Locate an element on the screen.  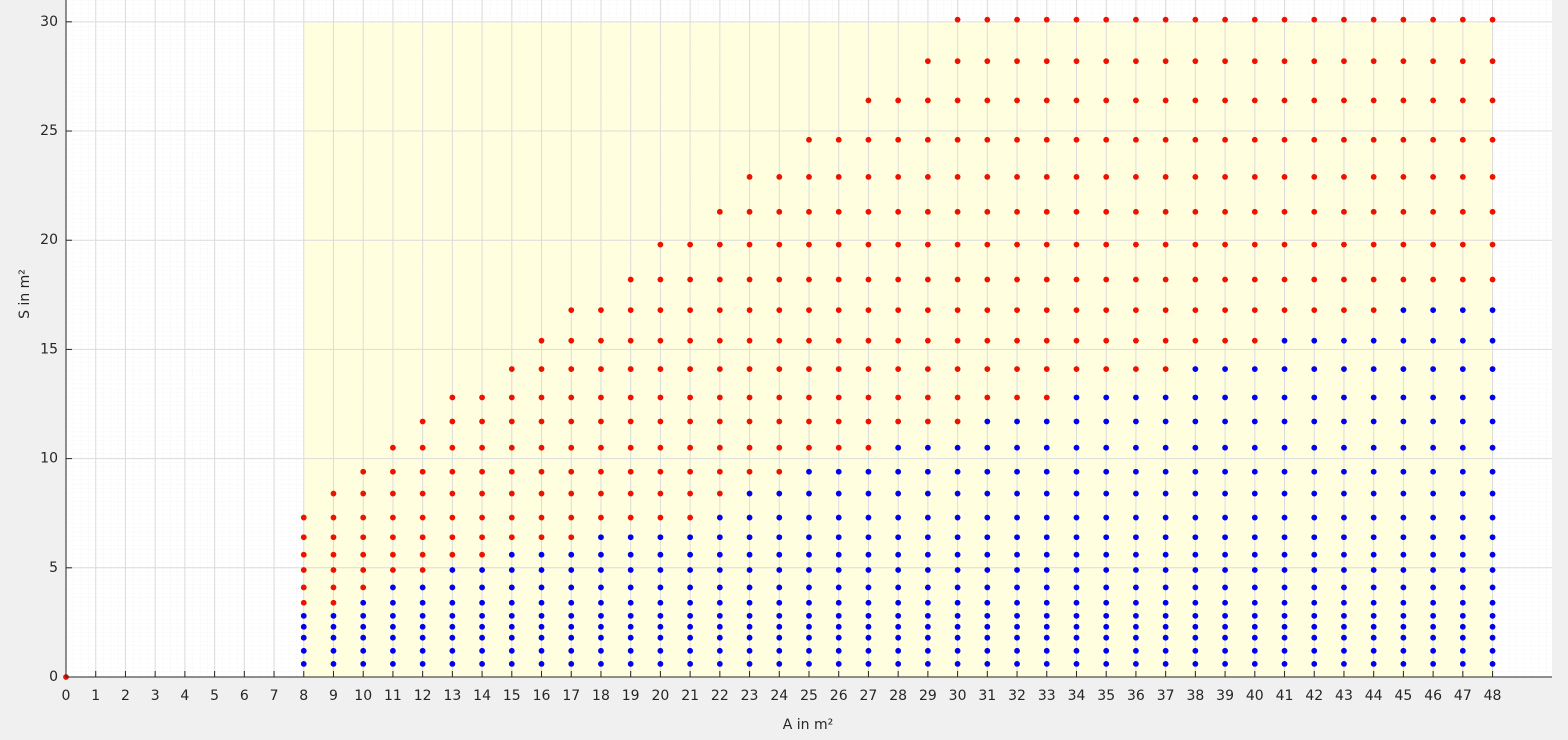
x-tick-label: 30 is located at coordinates (958, 696).